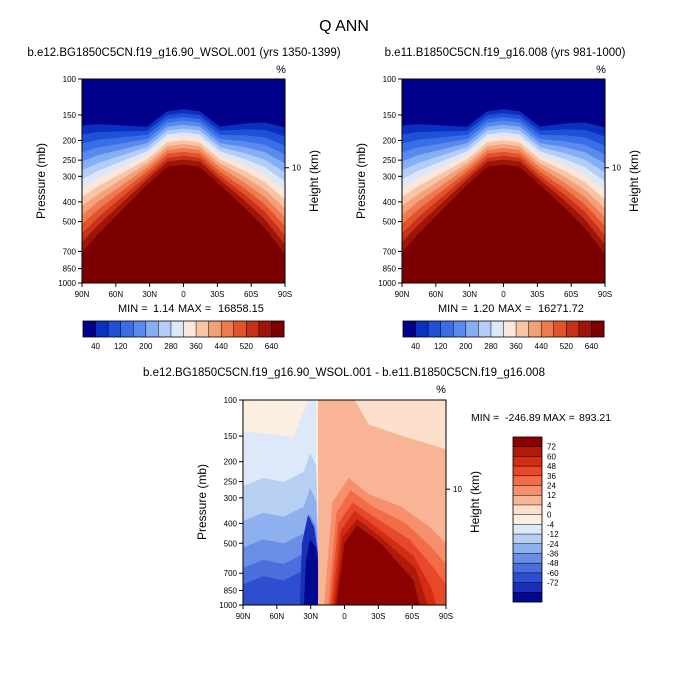 The image size is (689, 690). Describe the element at coordinates (549, 515) in the screenshot. I see `colorbar-label: 0` at that location.